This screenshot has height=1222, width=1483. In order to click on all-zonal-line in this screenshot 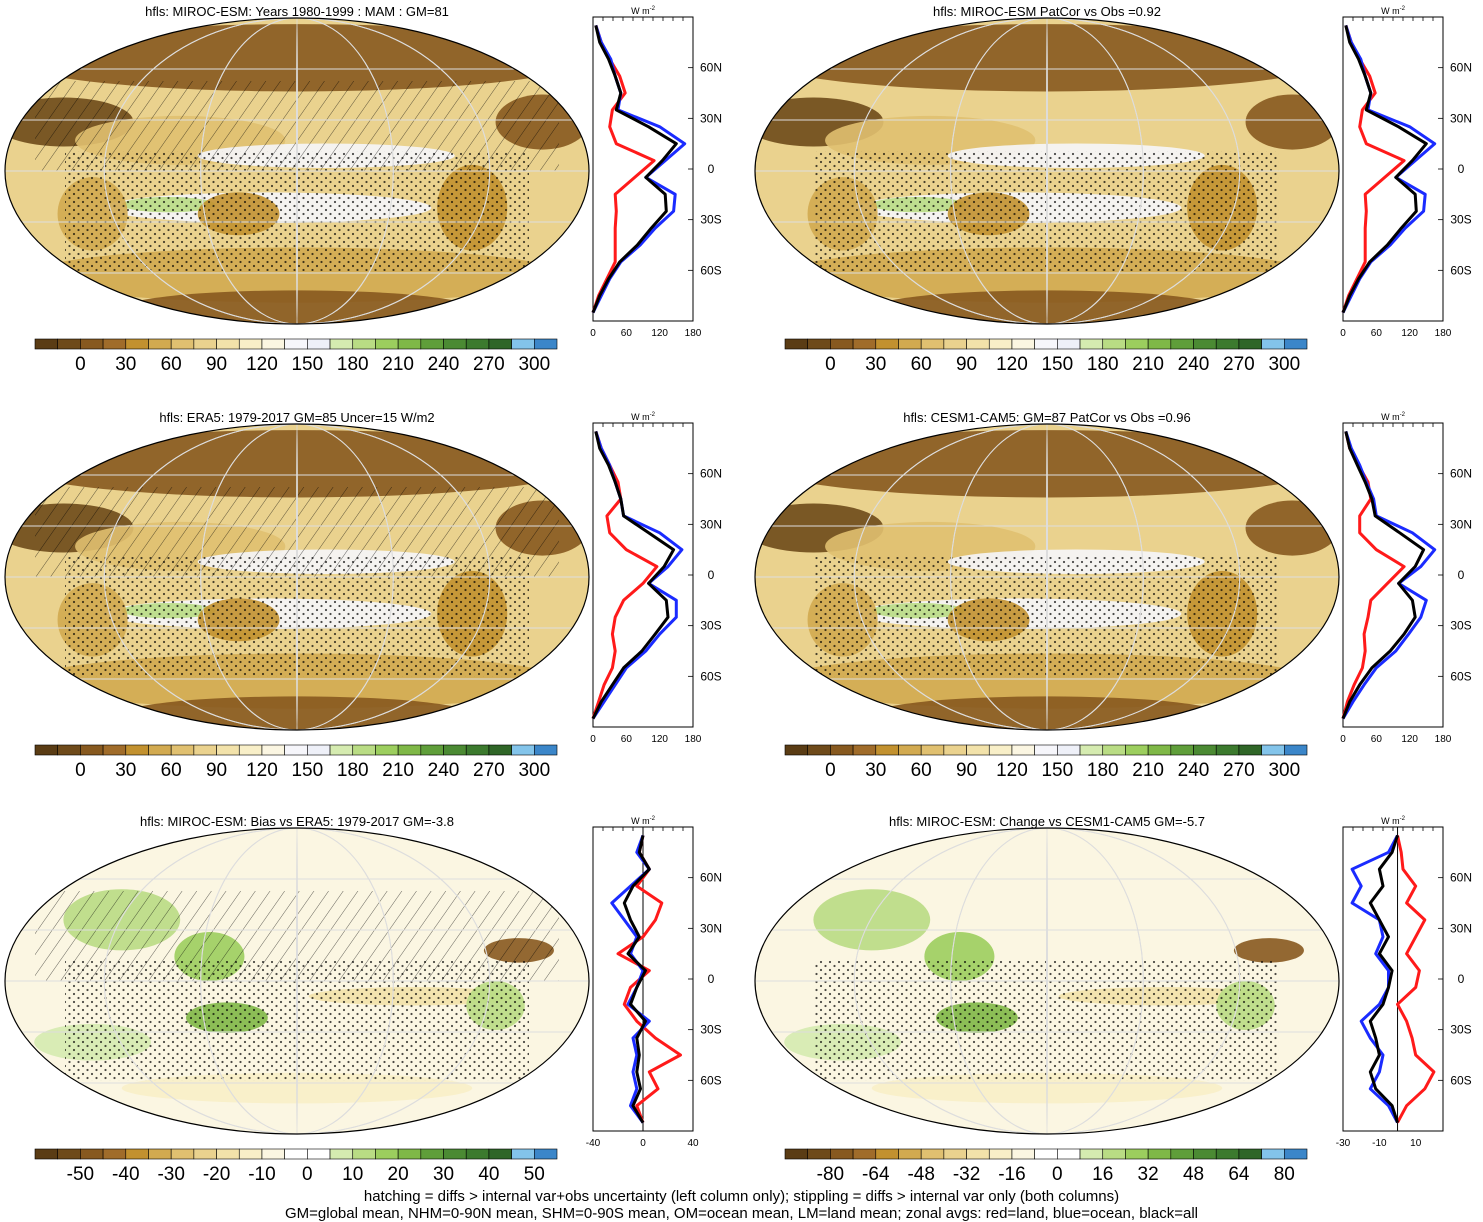, I will do `click(1384, 169)`.